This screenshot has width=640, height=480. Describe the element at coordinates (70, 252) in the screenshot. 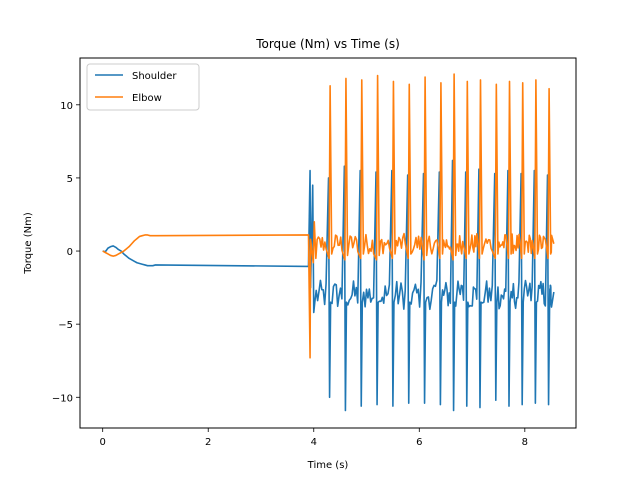

I see `y-tick-label: 0` at that location.